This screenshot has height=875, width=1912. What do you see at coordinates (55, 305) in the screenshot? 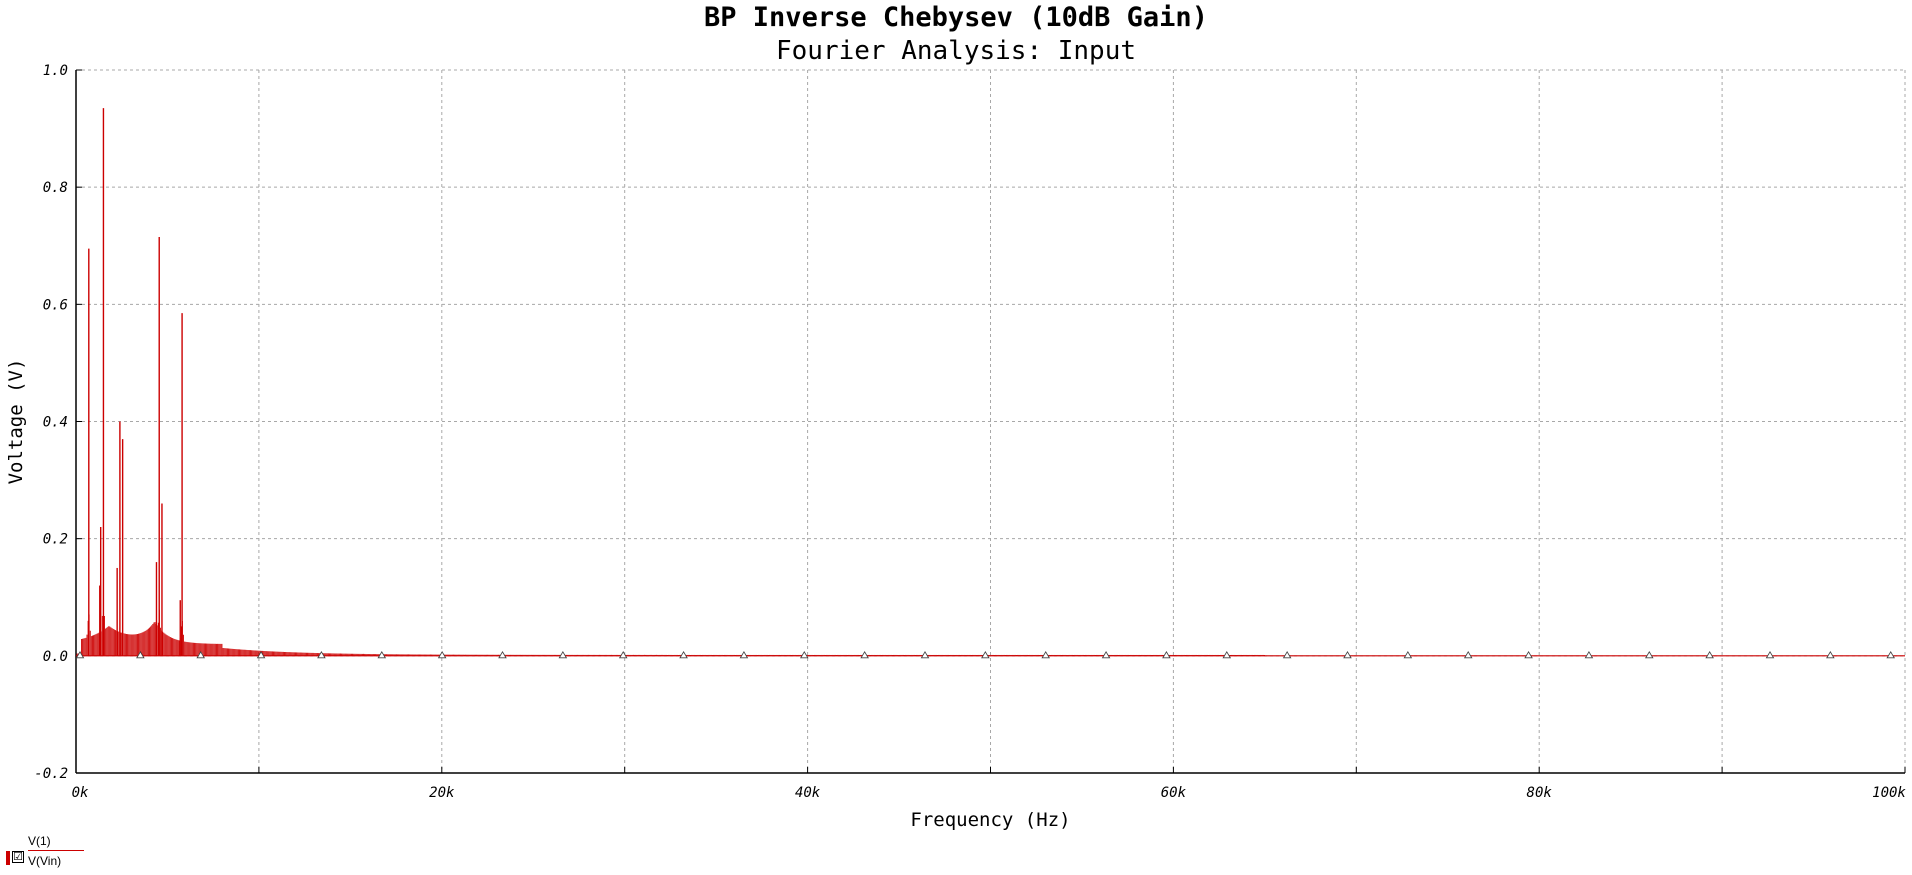
I see `y-tick-label: 0.6` at bounding box center [55, 305].